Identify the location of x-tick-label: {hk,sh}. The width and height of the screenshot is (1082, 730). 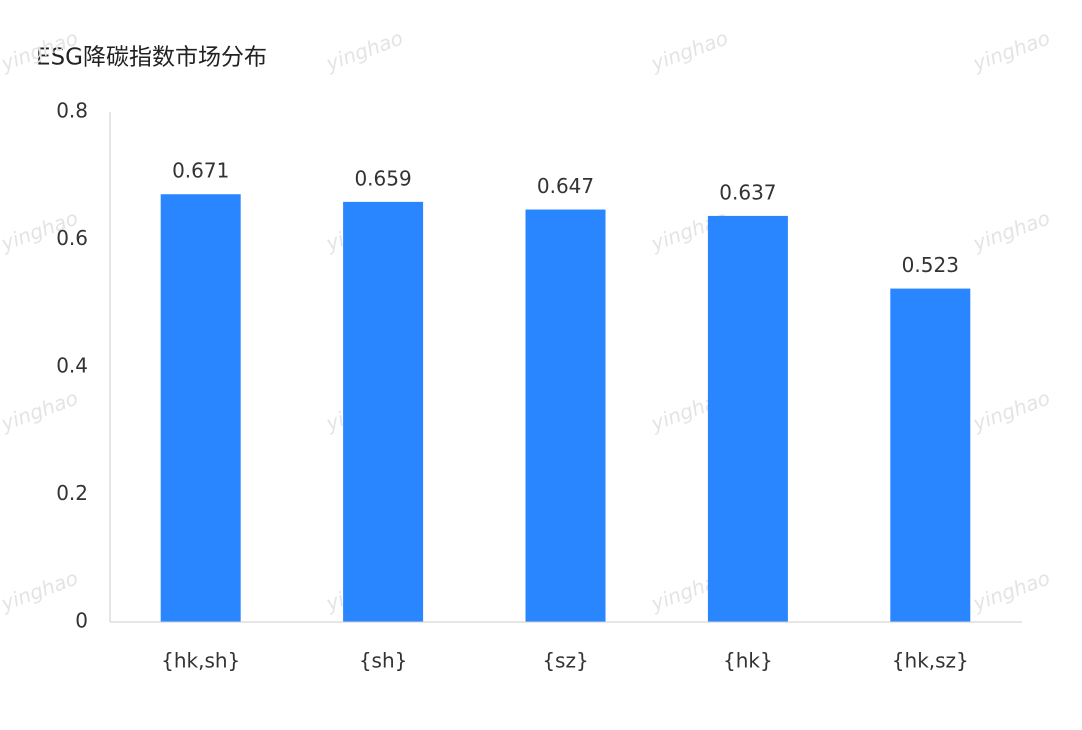
(200, 661).